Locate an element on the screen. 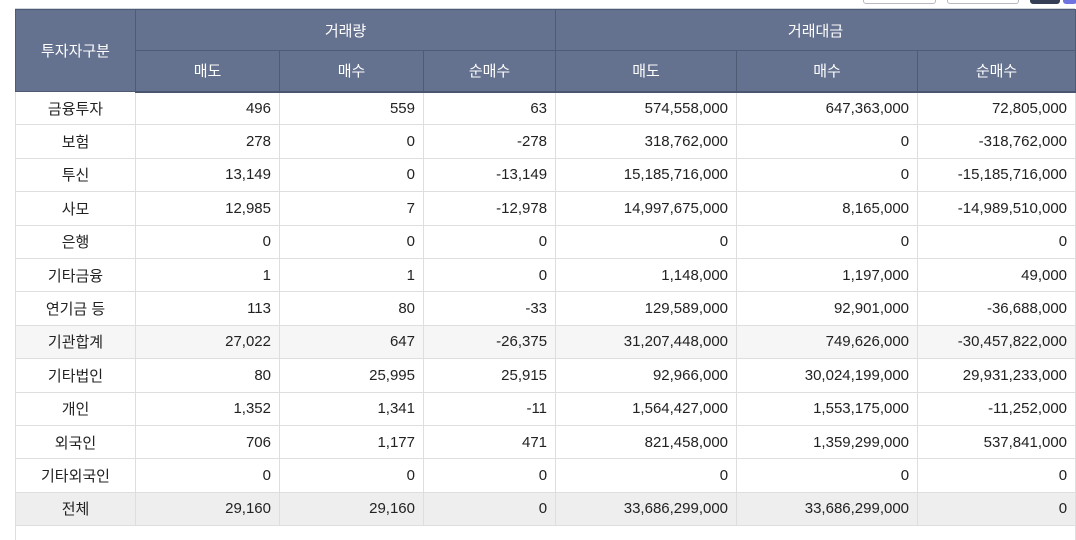 This screenshot has width=1076, height=540. cell-amount-sell: 821,458,000 is located at coordinates (646, 442).